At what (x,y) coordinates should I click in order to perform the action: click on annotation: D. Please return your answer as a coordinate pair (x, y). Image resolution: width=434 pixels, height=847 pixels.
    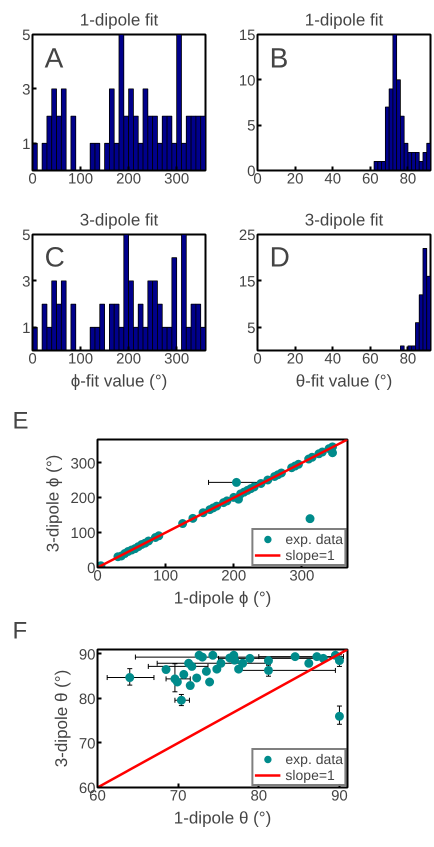
    Looking at the image, I should click on (280, 256).